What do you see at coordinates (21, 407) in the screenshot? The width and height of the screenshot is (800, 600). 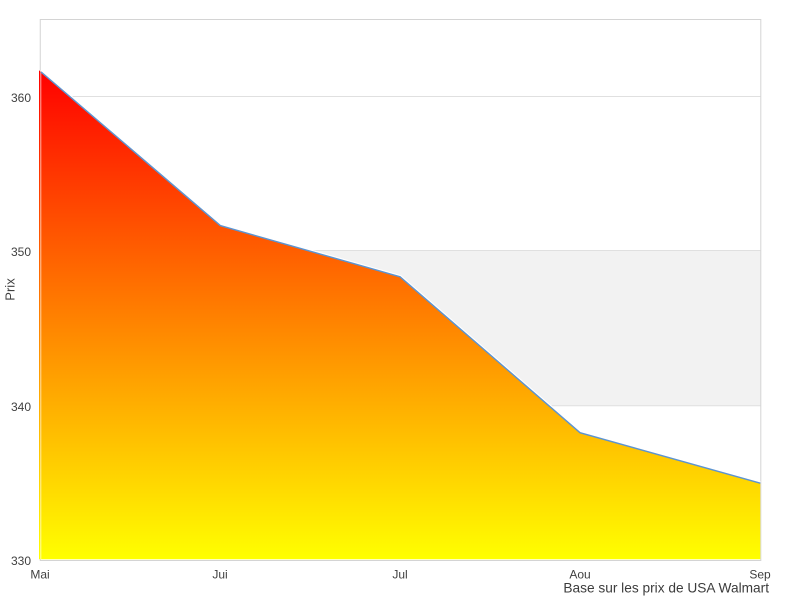 I see `svg-text: 340` at bounding box center [21, 407].